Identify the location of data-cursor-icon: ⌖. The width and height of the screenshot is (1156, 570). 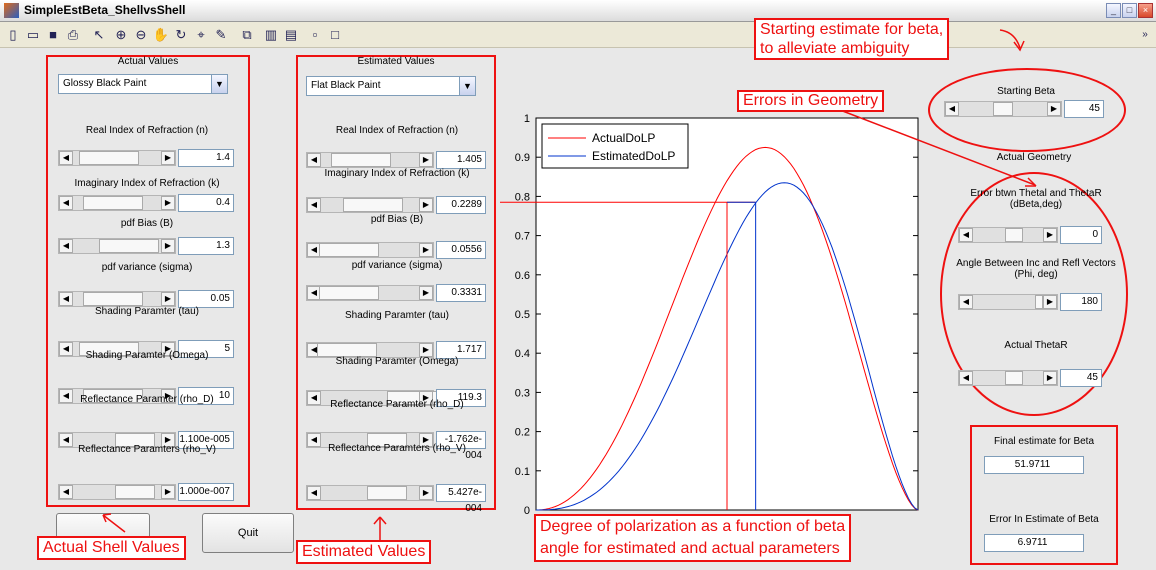
(201, 34).